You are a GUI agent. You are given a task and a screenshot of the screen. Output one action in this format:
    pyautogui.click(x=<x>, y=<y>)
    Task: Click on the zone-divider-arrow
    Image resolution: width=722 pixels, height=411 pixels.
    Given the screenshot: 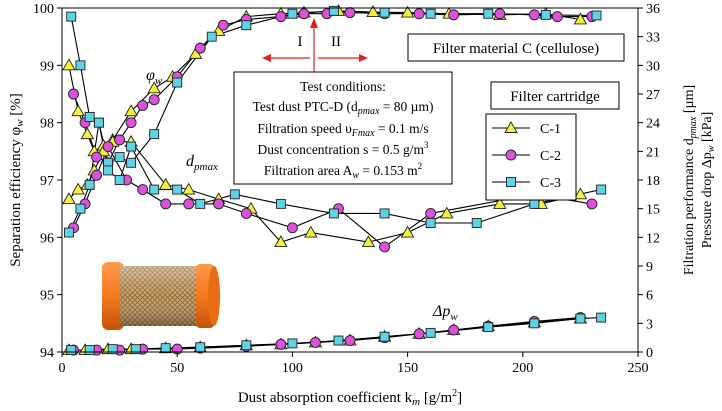 What is the action you would take?
    pyautogui.click(x=314, y=23)
    